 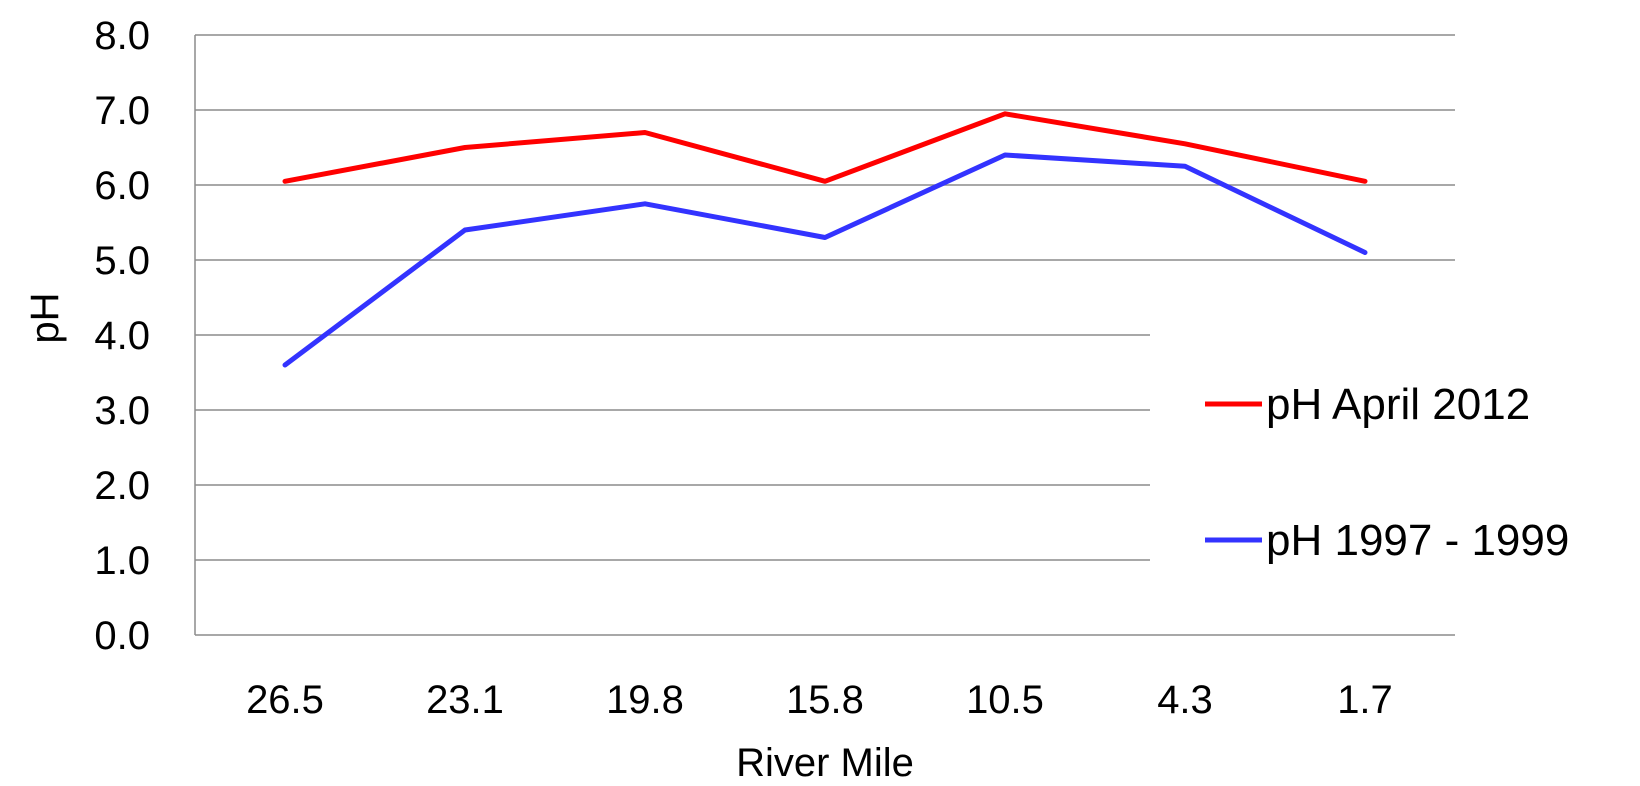 What do you see at coordinates (122, 411) in the screenshot?
I see `y-tick-label: 3.0` at bounding box center [122, 411].